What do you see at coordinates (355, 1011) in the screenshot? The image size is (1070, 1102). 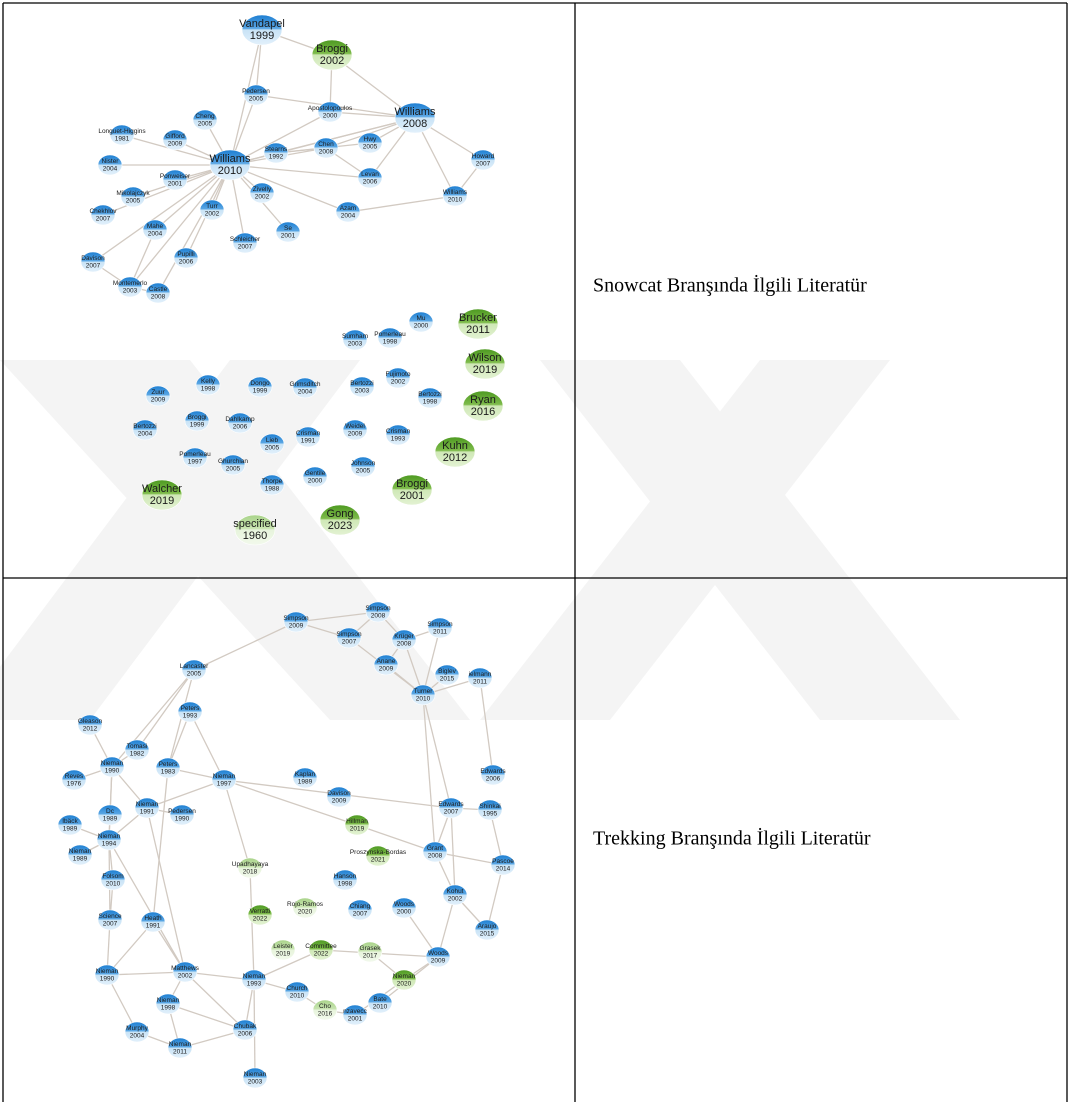 I see `node-name: nzavecc` at bounding box center [355, 1011].